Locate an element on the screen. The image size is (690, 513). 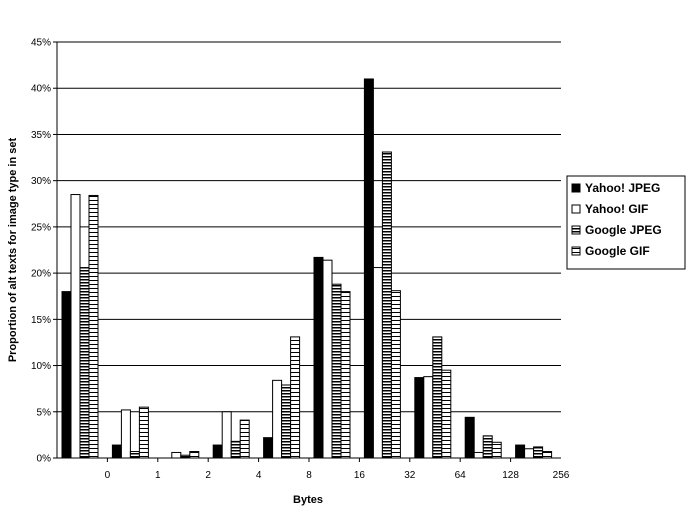
x-tick-label: 2 is located at coordinates (208, 475).